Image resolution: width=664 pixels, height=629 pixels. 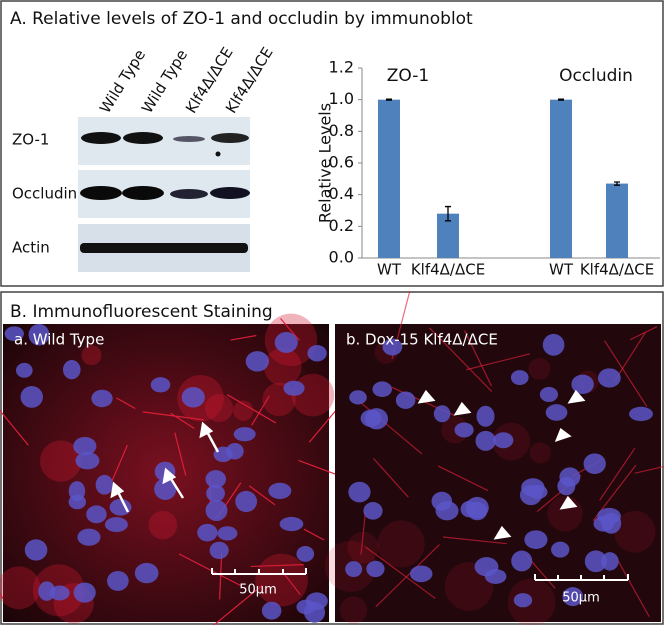 I want to click on blot-row-label: Occludin, so click(x=44, y=194).